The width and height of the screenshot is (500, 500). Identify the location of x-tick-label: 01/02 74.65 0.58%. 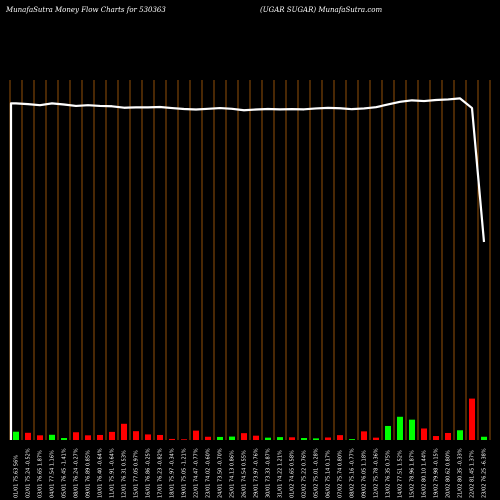
(293, 474).